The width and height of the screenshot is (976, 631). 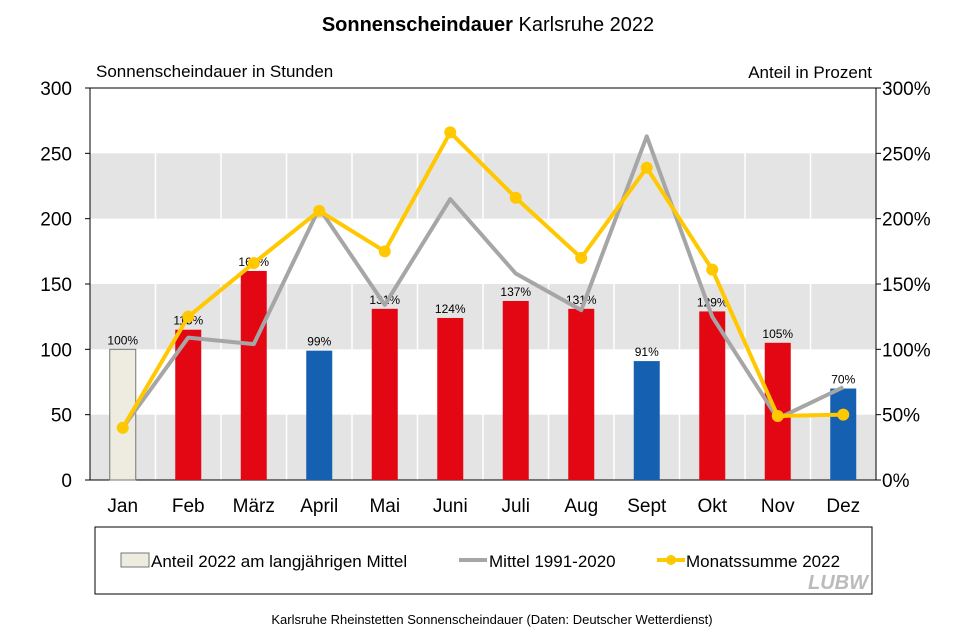 I want to click on legend-swatch-bars, so click(x=135, y=560).